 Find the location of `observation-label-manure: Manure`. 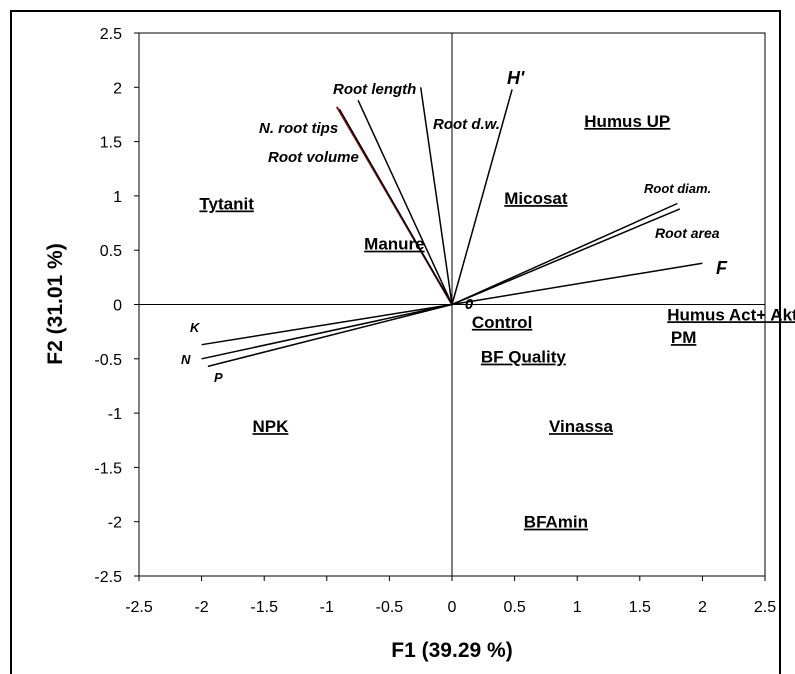

observation-label-manure: Manure is located at coordinates (394, 244).